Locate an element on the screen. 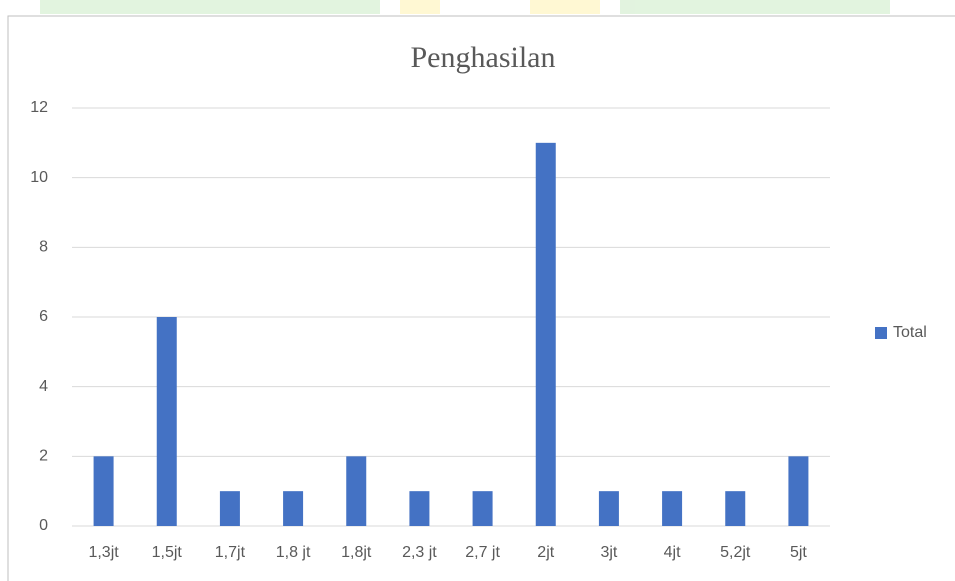  y-tick-label: 0 is located at coordinates (43, 525).